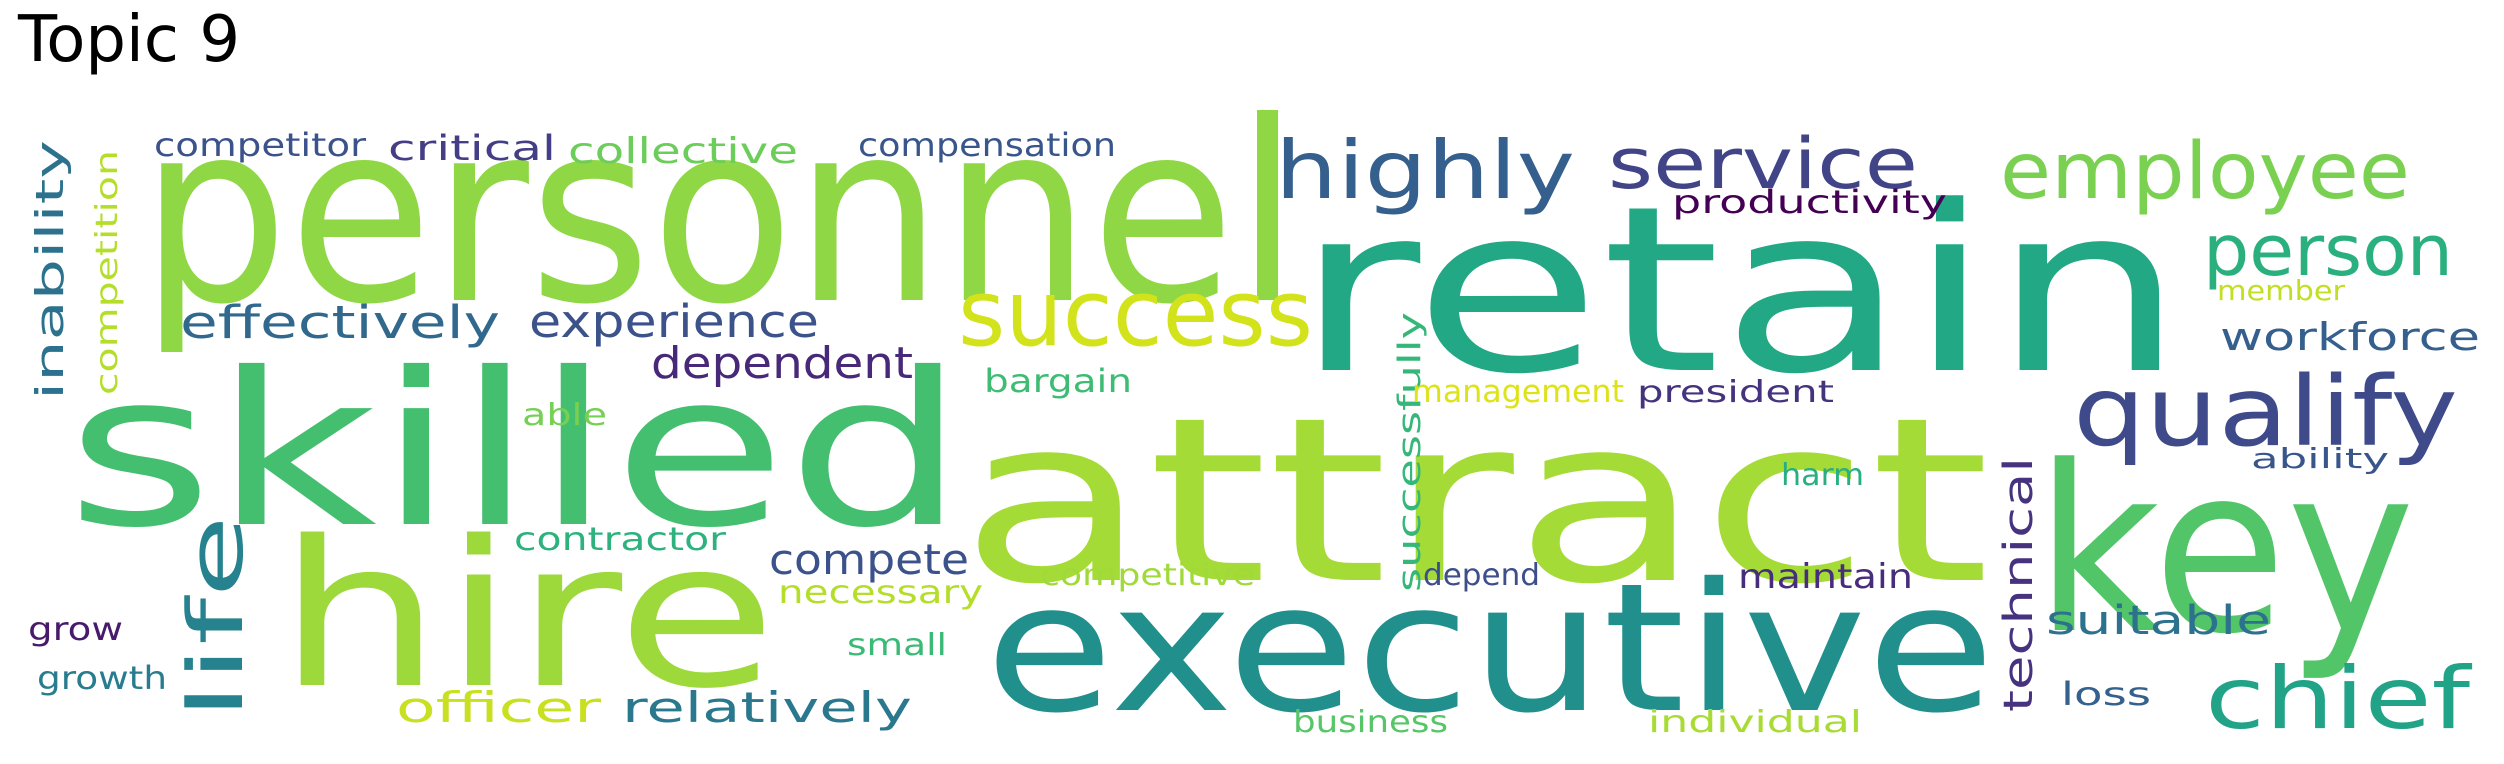 The width and height of the screenshot is (2504, 764). What do you see at coordinates (472, 149) in the screenshot?
I see `word-critical: critical` at bounding box center [472, 149].